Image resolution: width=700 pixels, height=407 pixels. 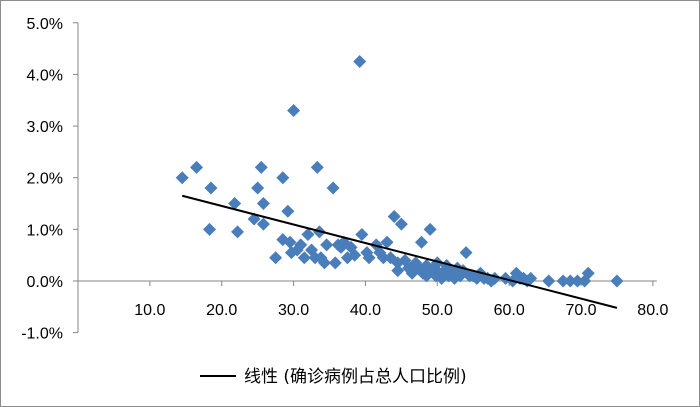 I want to click on x-tick-label: 20.0, so click(x=221, y=310).